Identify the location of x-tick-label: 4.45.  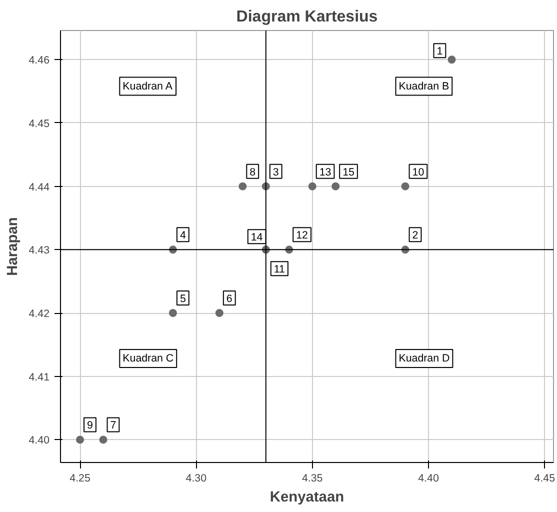
(545, 478).